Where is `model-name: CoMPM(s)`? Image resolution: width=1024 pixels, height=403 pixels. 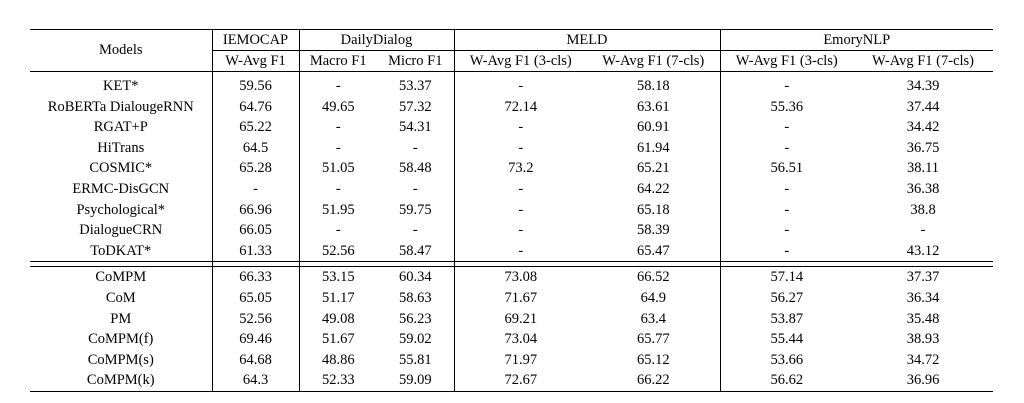 model-name: CoMPM(s) is located at coordinates (120, 359).